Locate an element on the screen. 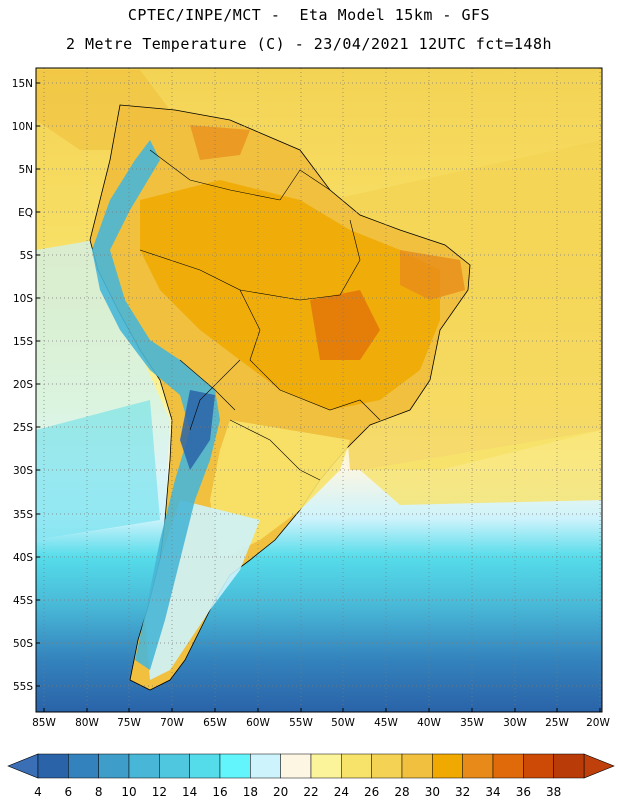 This screenshot has width=618, height=800. lat-label: 45S is located at coordinates (23, 601).